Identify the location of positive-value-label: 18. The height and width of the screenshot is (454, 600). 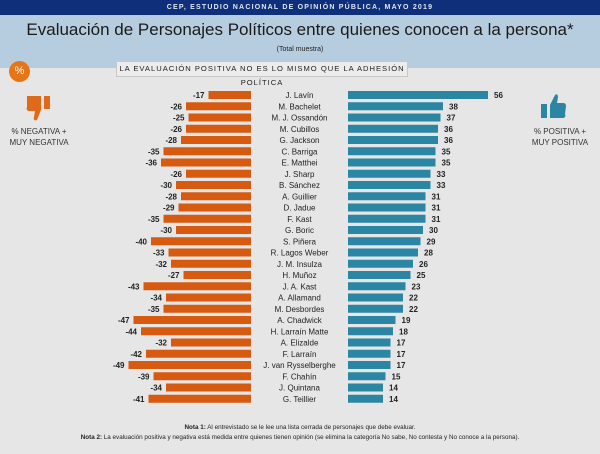
(403, 331).